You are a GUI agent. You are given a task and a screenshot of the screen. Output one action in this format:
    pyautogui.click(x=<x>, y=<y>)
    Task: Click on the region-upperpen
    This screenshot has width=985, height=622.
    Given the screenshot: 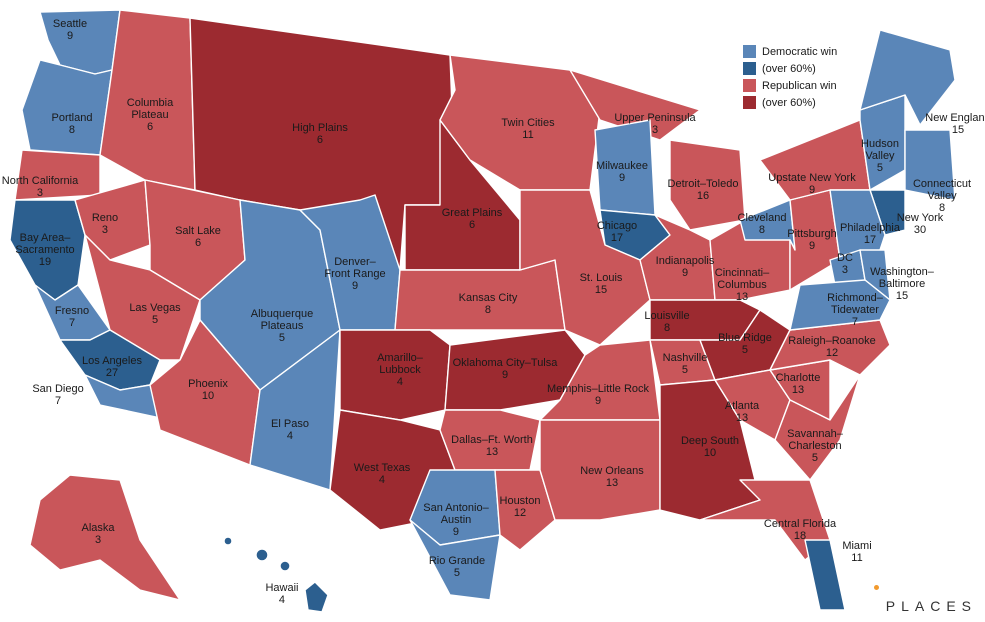 What is the action you would take?
    pyautogui.click(x=635, y=105)
    